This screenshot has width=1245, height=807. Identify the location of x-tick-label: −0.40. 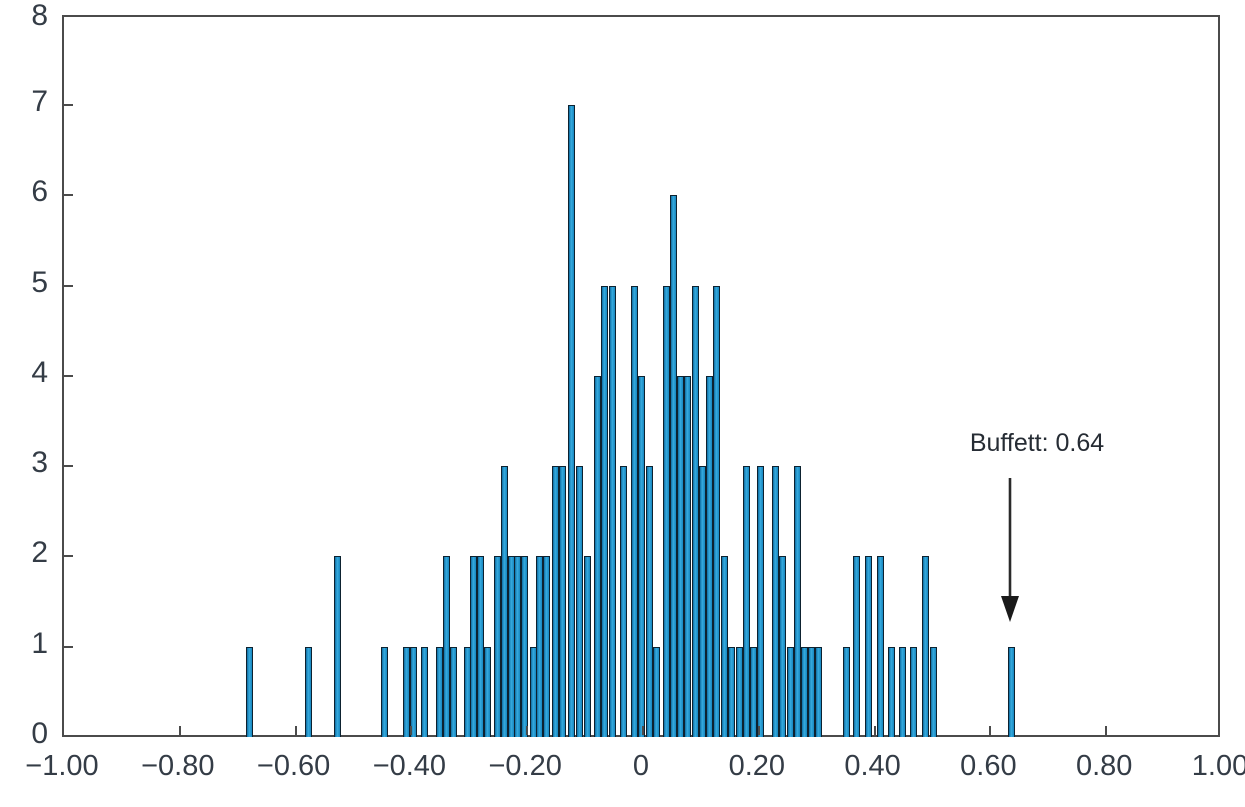
(409, 766).